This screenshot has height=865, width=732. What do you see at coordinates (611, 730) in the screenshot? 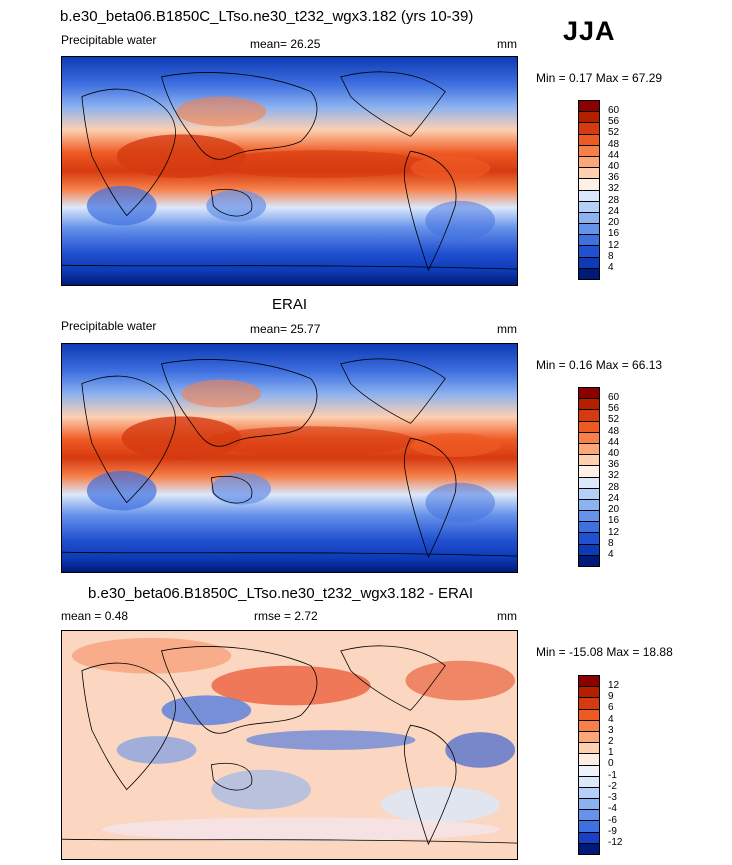
I see `panel-3-colorbar-tick: 3` at bounding box center [611, 730].